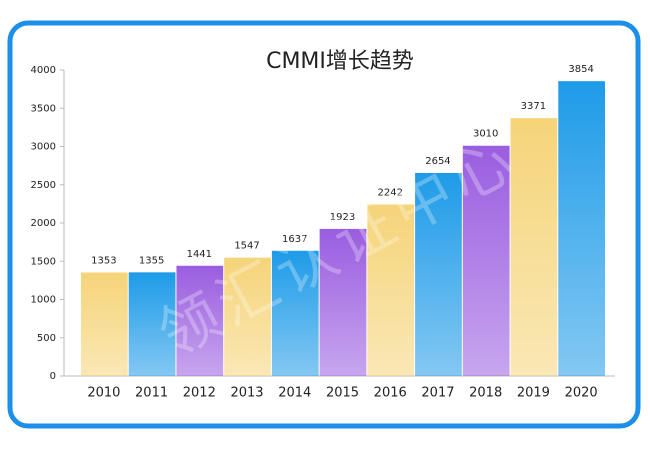  I want to click on x-tick-label: 2019, so click(533, 393).